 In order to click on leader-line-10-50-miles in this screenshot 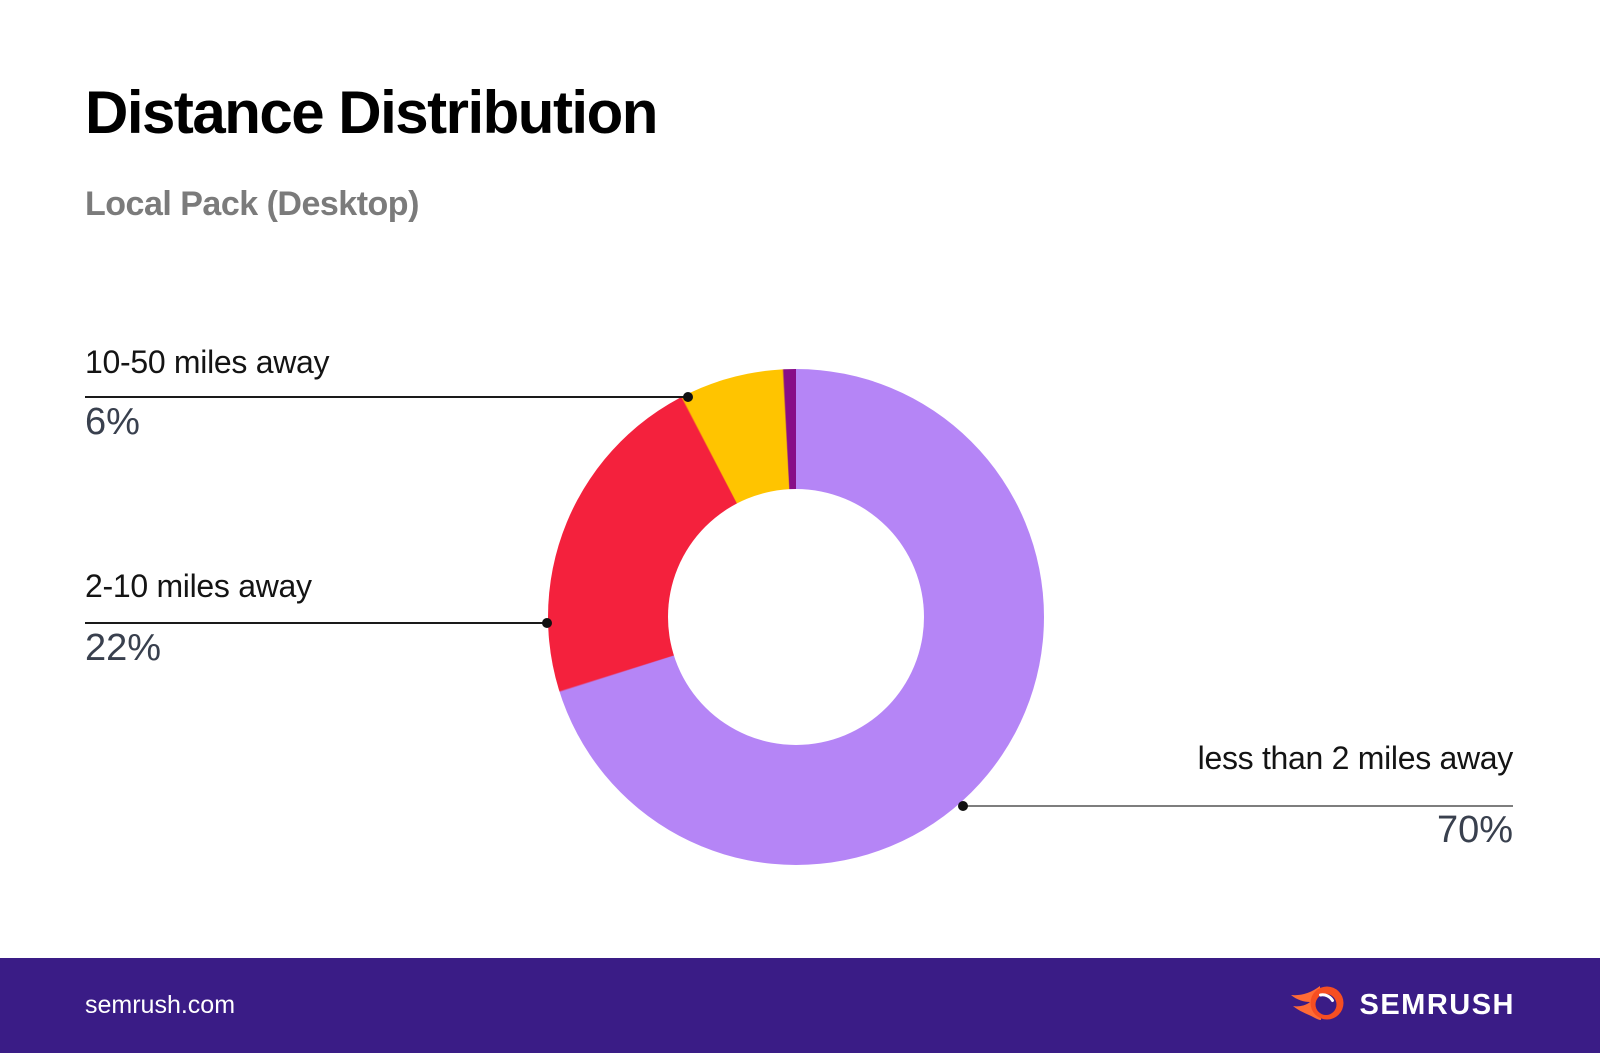, I will do `click(386, 397)`.